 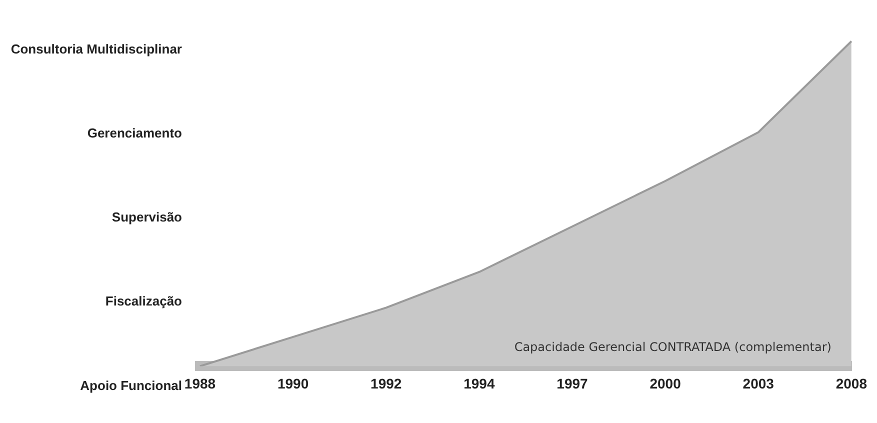 I want to click on text: Fiscalização, so click(x=143, y=301).